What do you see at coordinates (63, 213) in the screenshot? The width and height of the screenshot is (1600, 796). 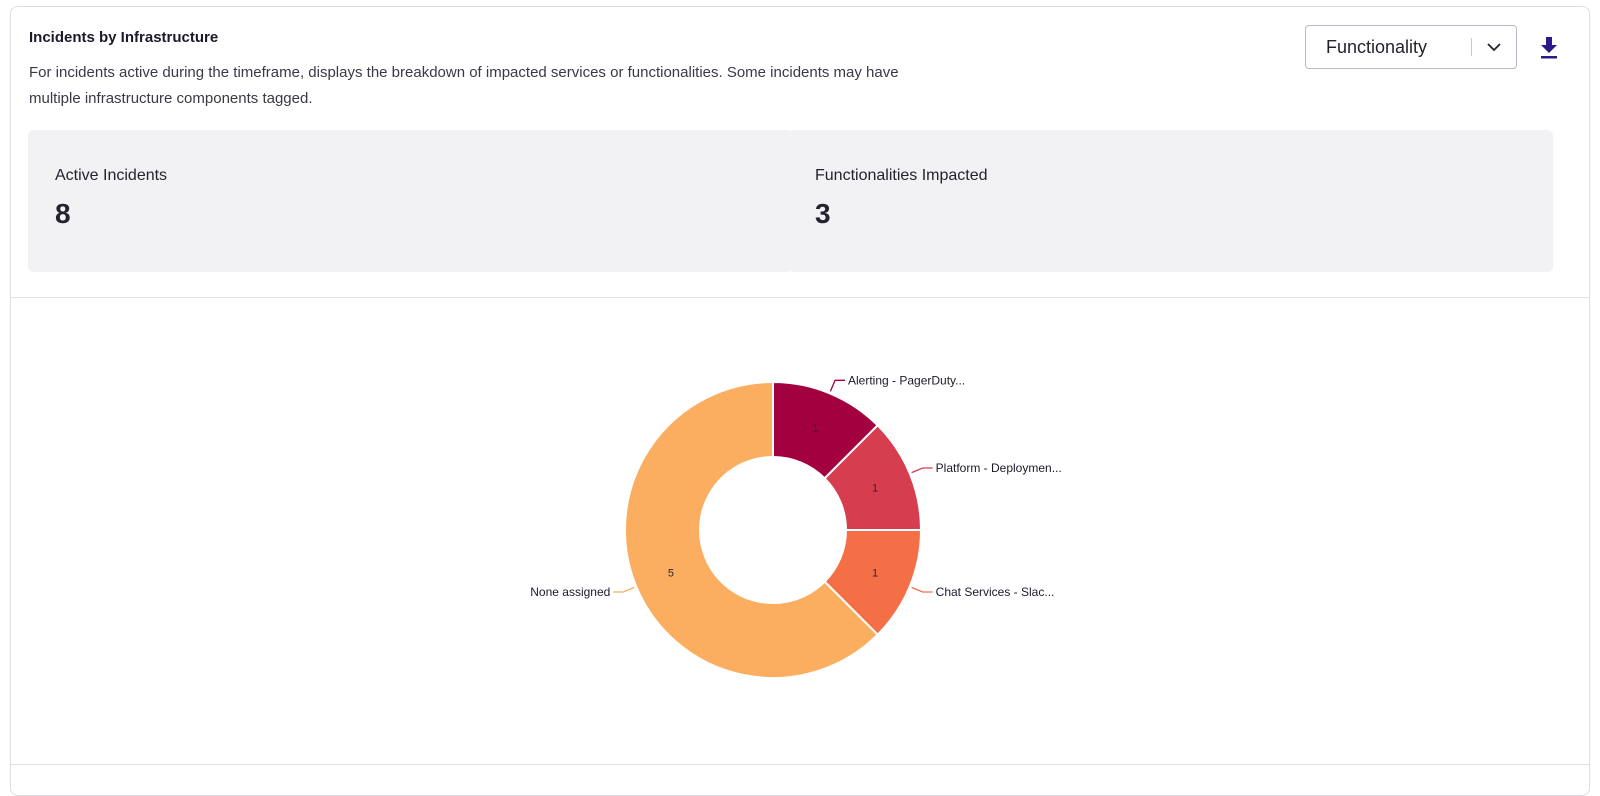 I see `stat-value: 8` at bounding box center [63, 213].